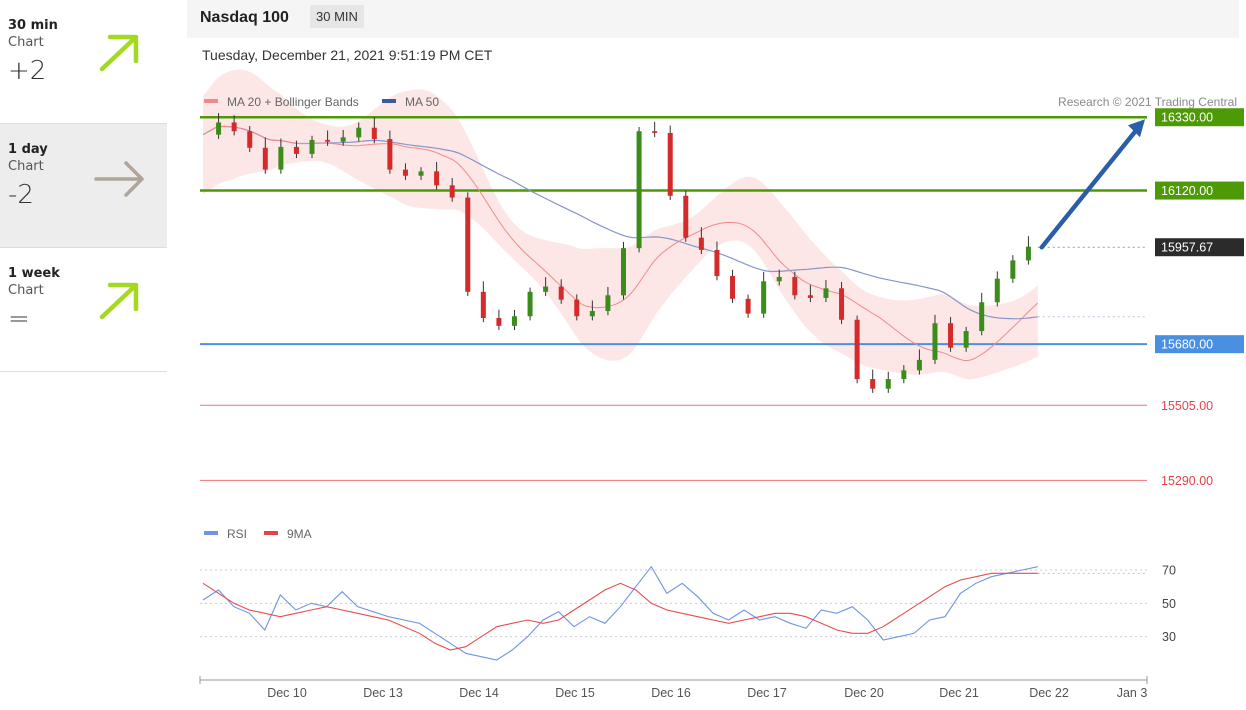 The height and width of the screenshot is (710, 1246). What do you see at coordinates (271, 533) in the screenshot?
I see `rsi-ma-legend-swatch` at bounding box center [271, 533].